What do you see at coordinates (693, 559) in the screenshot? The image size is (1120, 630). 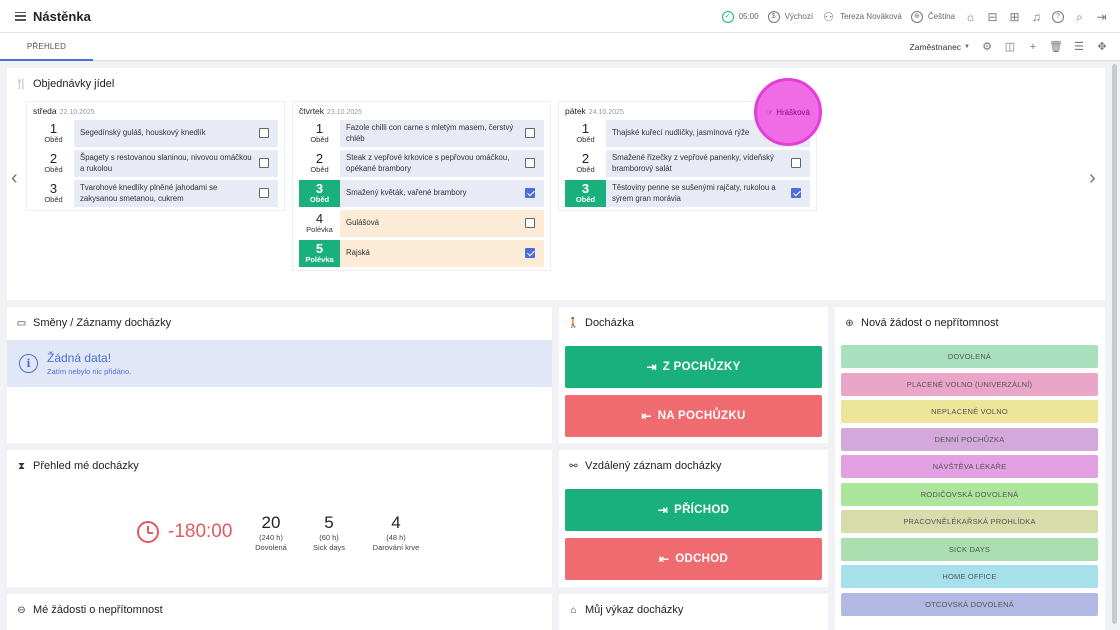 I see `departure-button: ⇤ ODCHOD` at bounding box center [693, 559].